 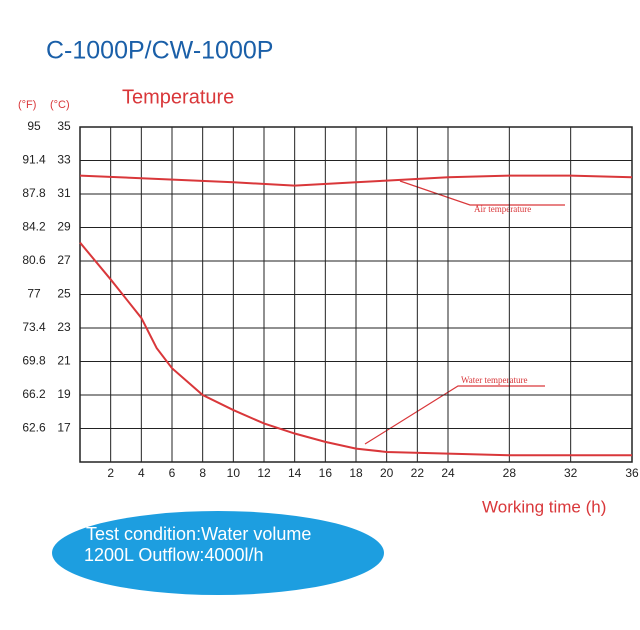 I want to click on y2-tick-label: 62.6, so click(x=34, y=428).